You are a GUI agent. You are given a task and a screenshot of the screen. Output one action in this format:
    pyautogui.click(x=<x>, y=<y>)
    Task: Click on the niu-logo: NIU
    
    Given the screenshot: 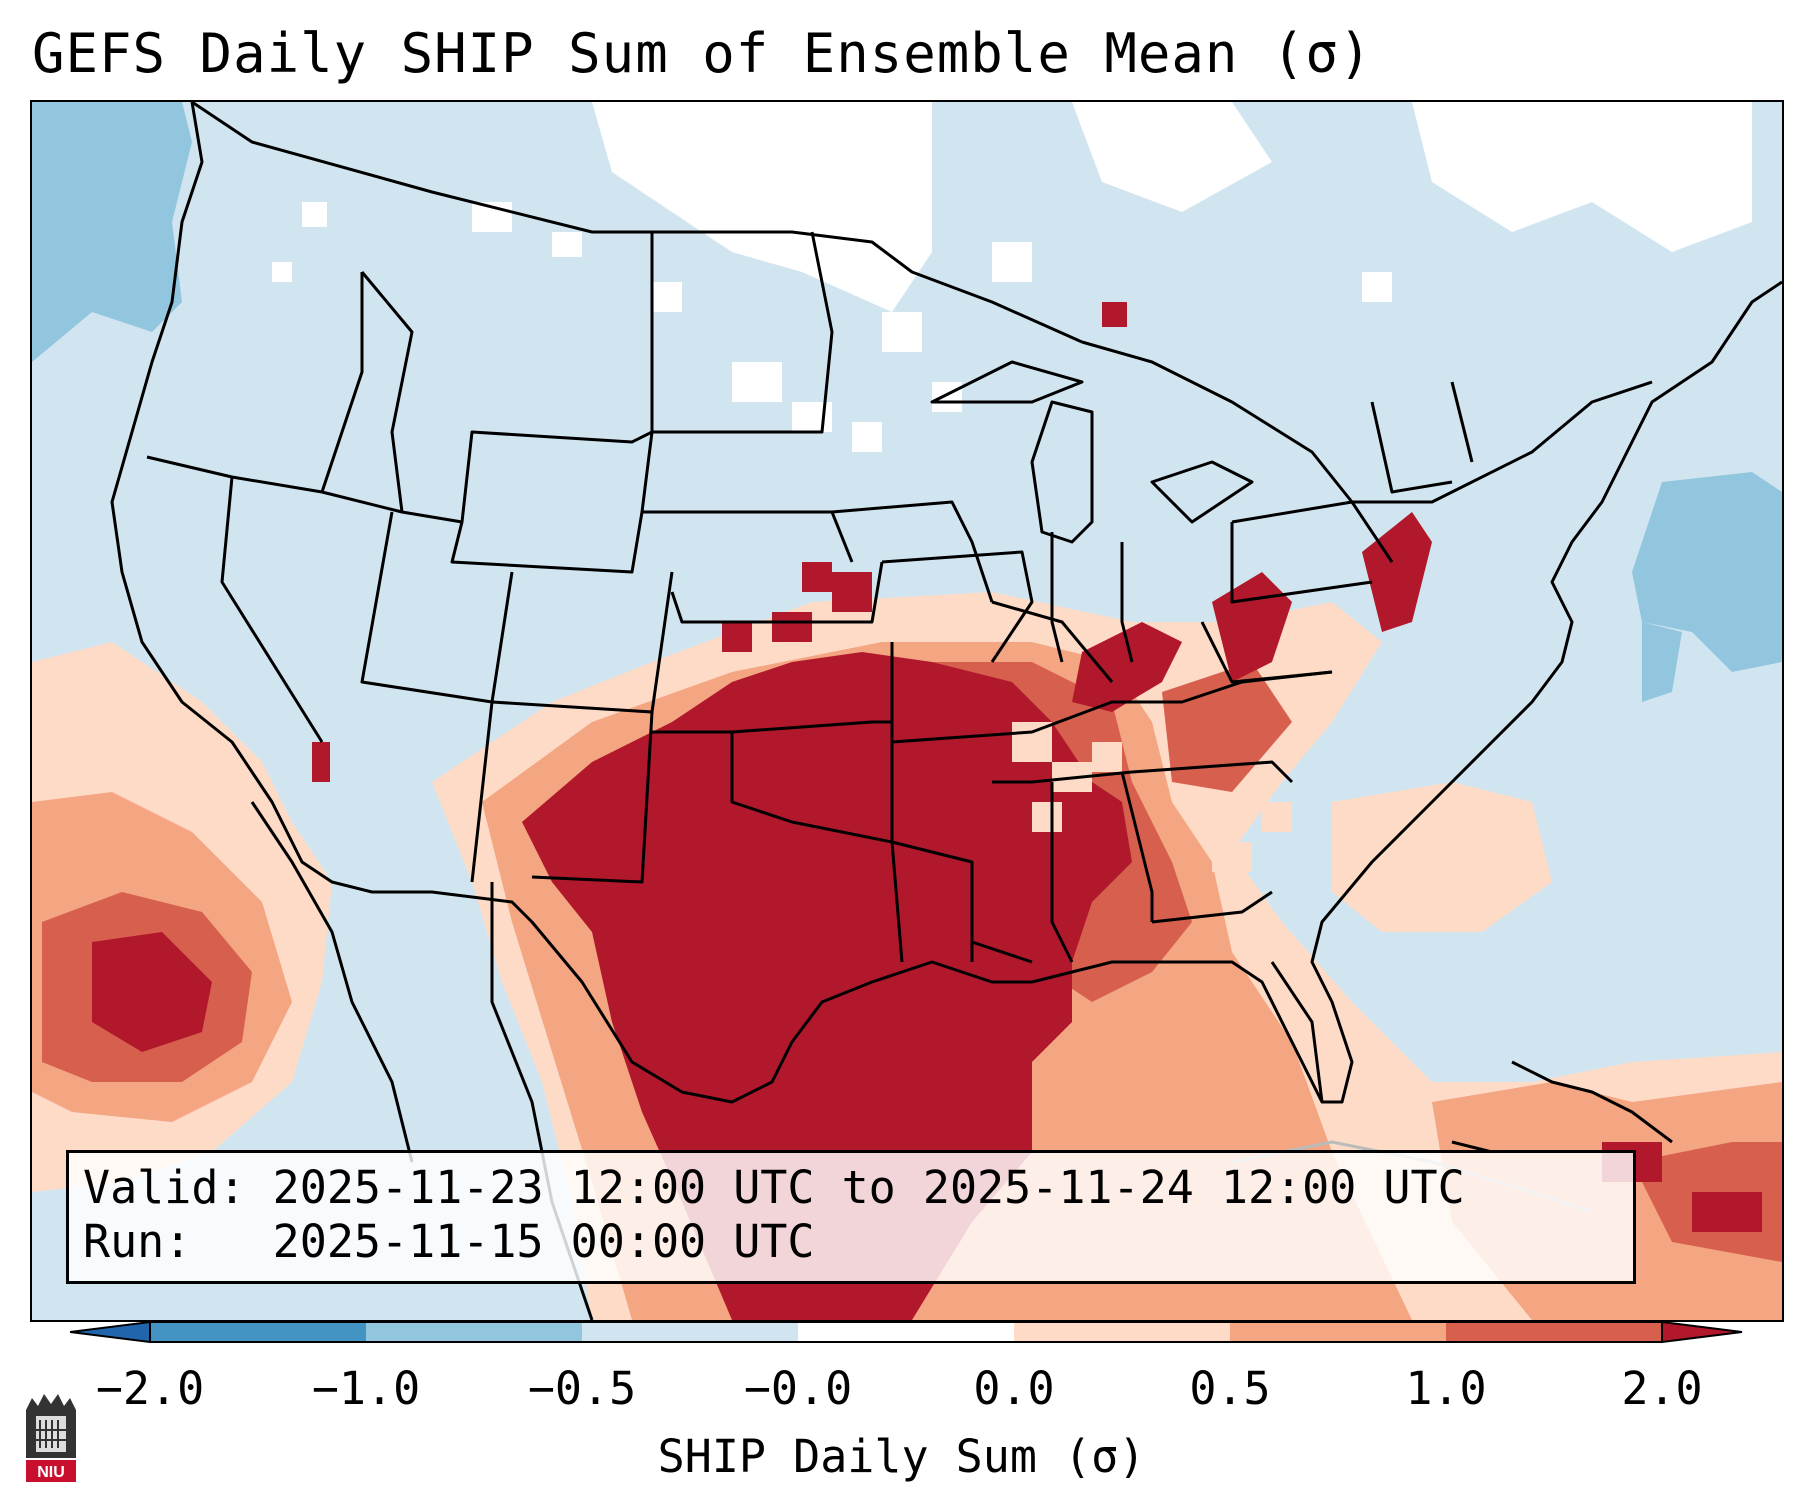 What is the action you would take?
    pyautogui.click(x=51, y=1440)
    